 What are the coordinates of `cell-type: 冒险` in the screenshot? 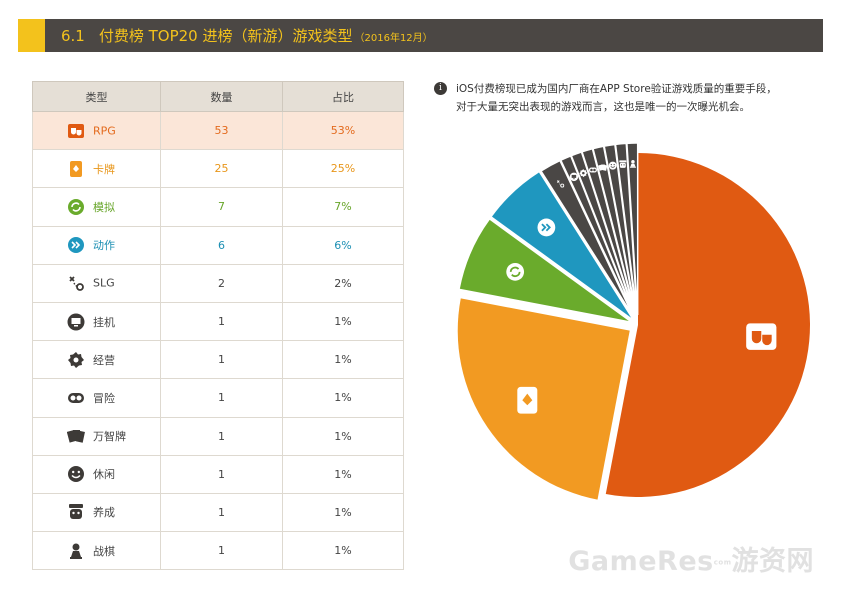 It's located at (96, 398).